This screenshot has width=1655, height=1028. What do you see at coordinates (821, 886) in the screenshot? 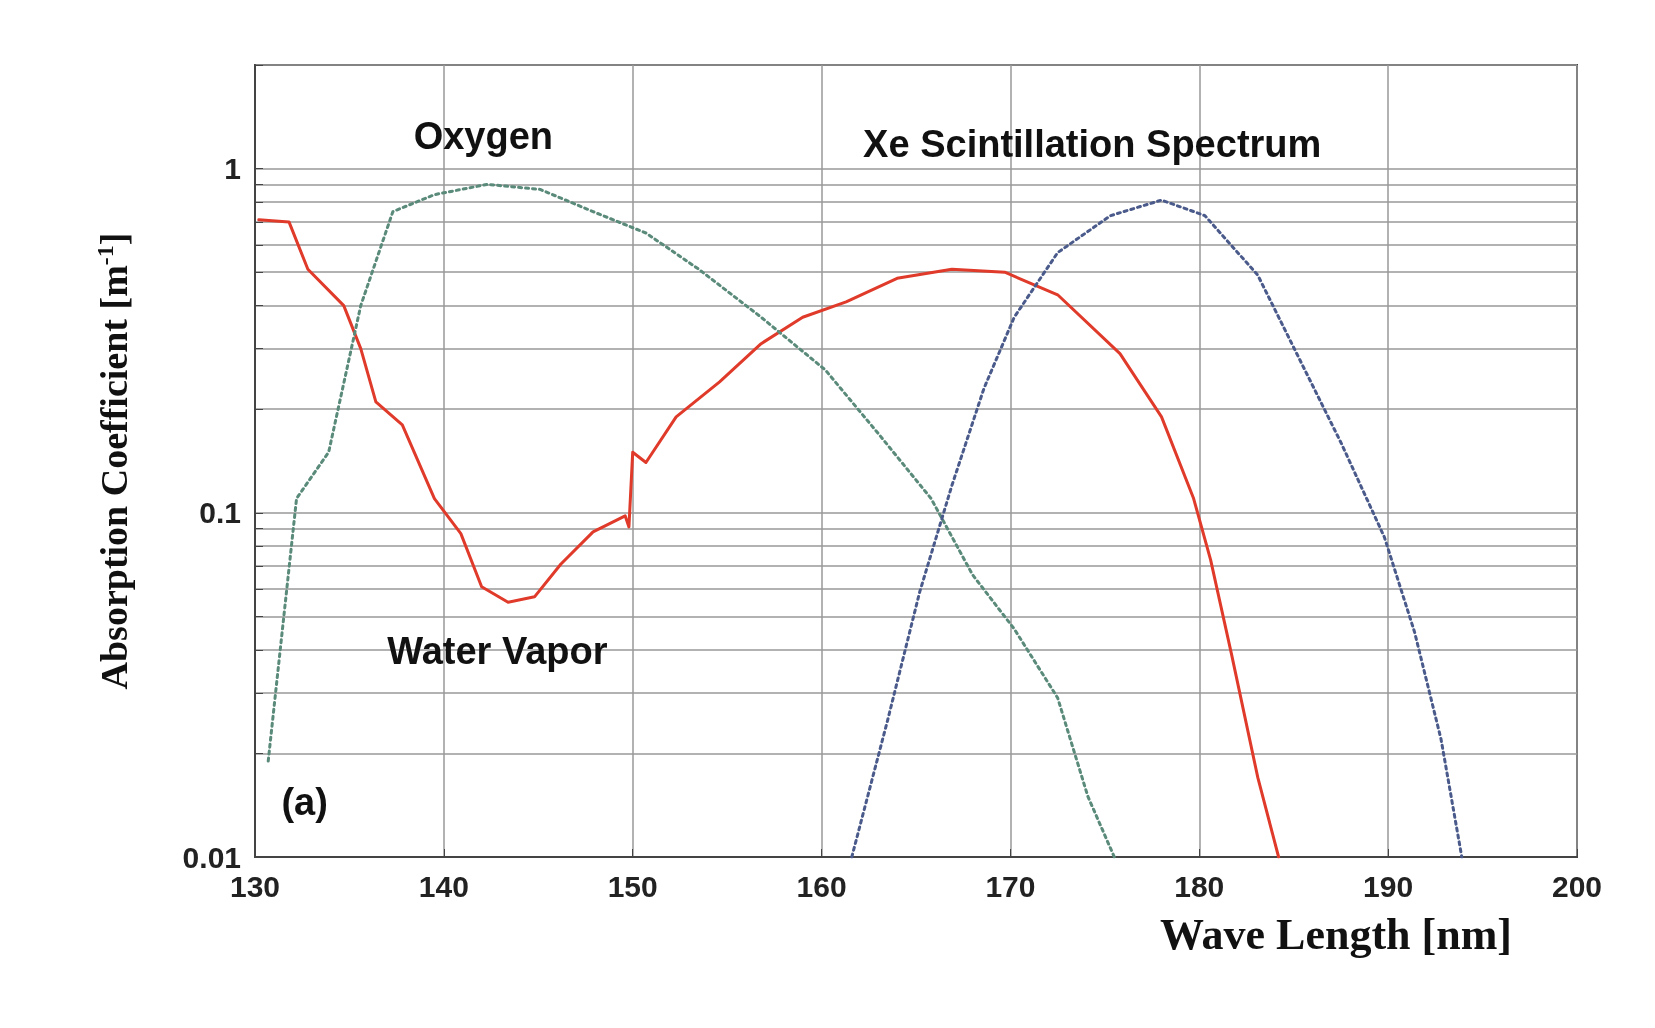
I see `x-tick-label: 160` at bounding box center [821, 886].